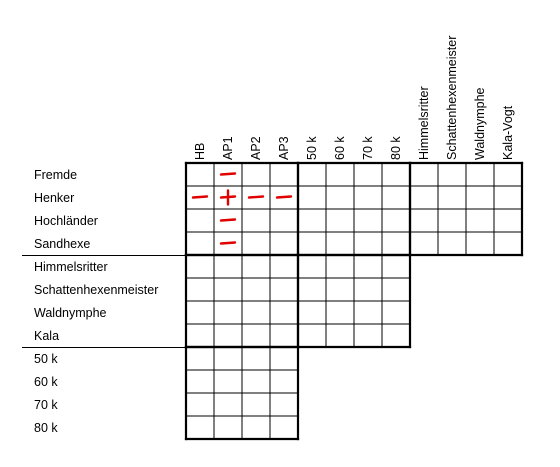  What do you see at coordinates (96, 289) in the screenshot?
I see `row-label: Schattenhexenmeister` at bounding box center [96, 289].